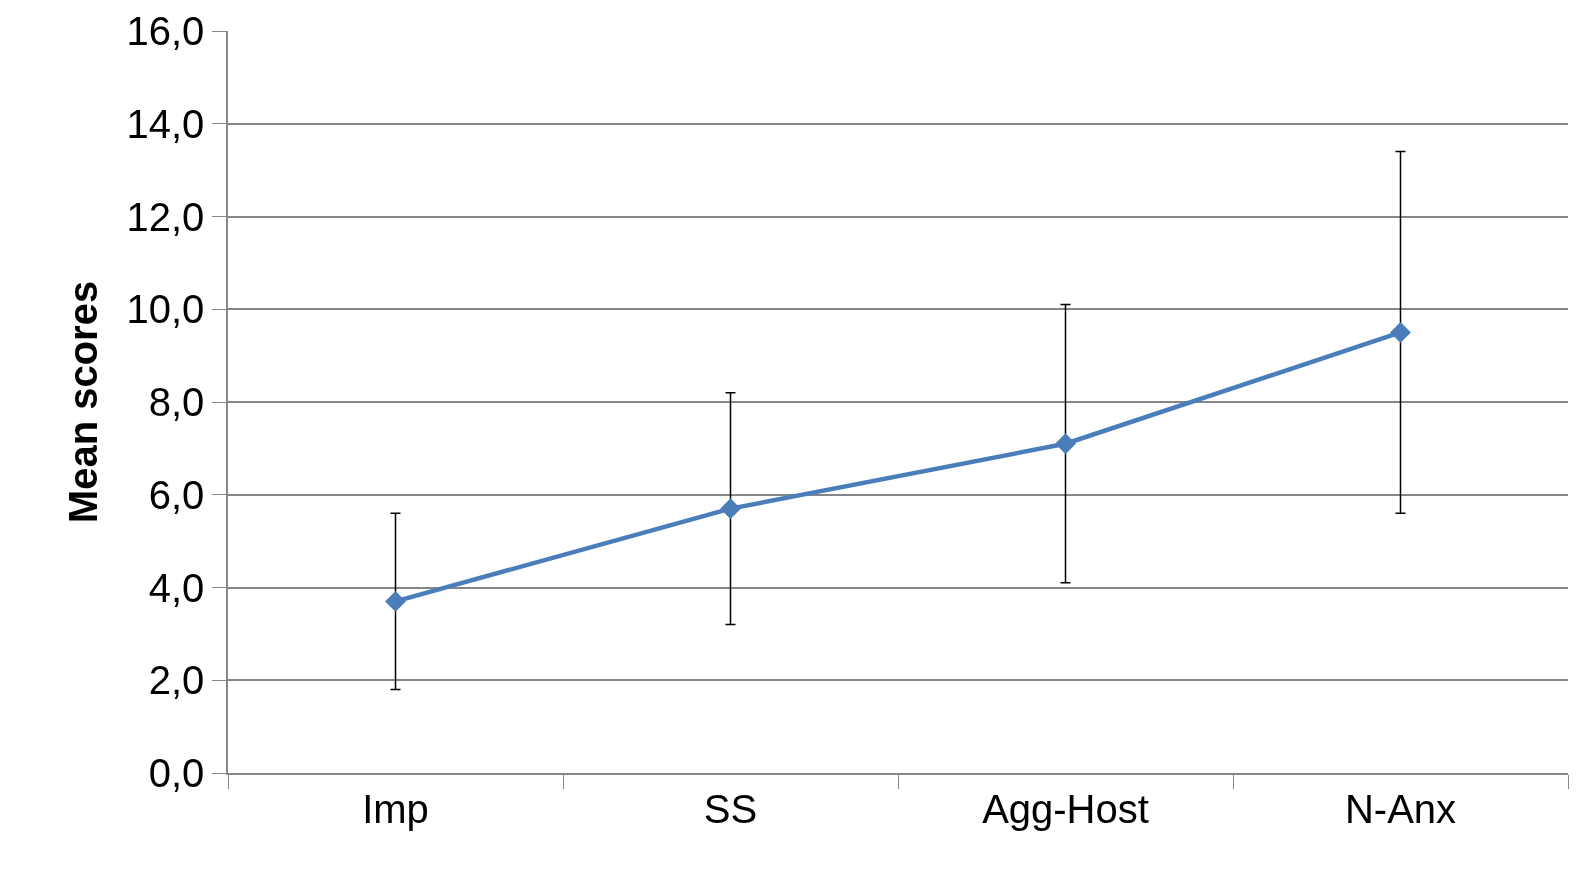  Describe the element at coordinates (176, 494) in the screenshot. I see `y-tick-label: 6,0` at that location.